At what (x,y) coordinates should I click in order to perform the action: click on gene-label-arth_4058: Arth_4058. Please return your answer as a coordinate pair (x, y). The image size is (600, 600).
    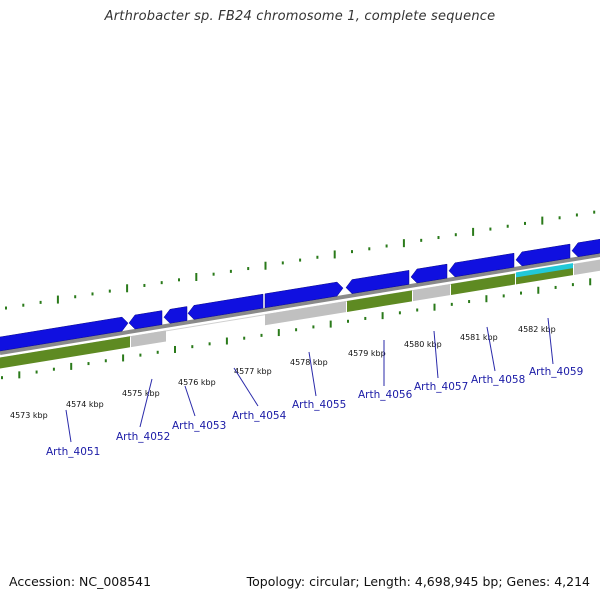
    Looking at the image, I should click on (498, 380).